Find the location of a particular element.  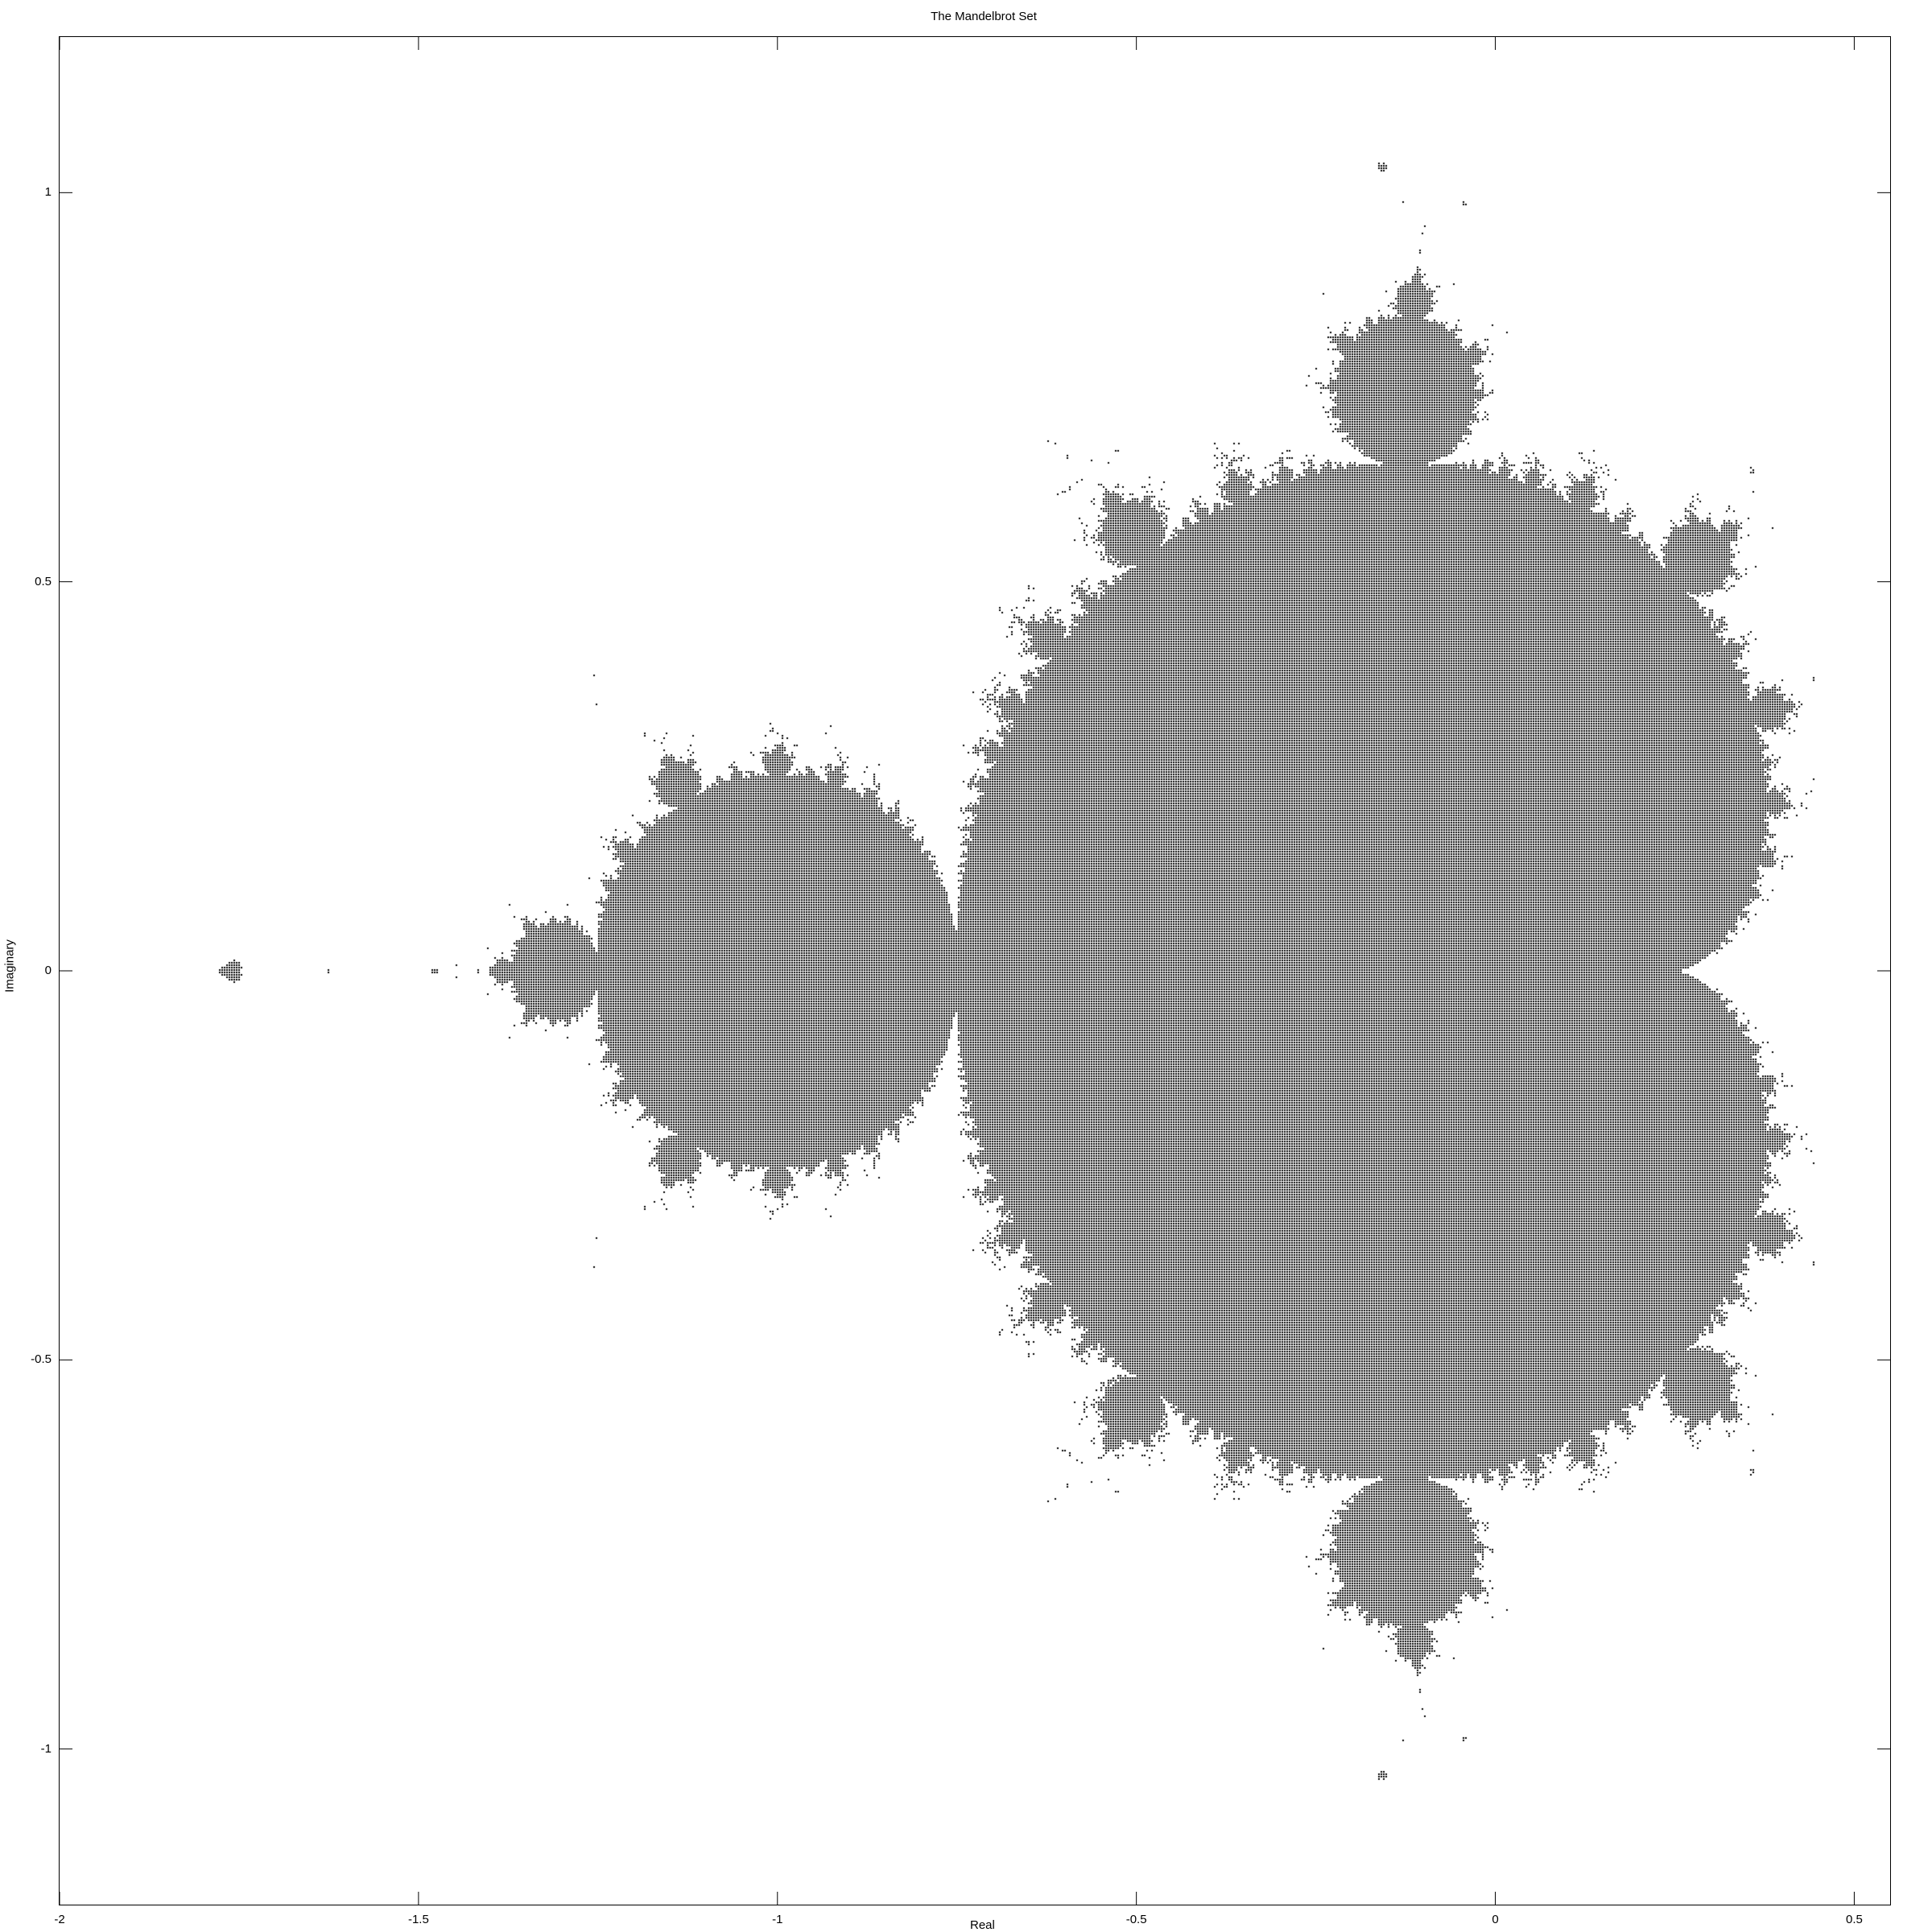

y-tick-label: -1 is located at coordinates (46, 1748).